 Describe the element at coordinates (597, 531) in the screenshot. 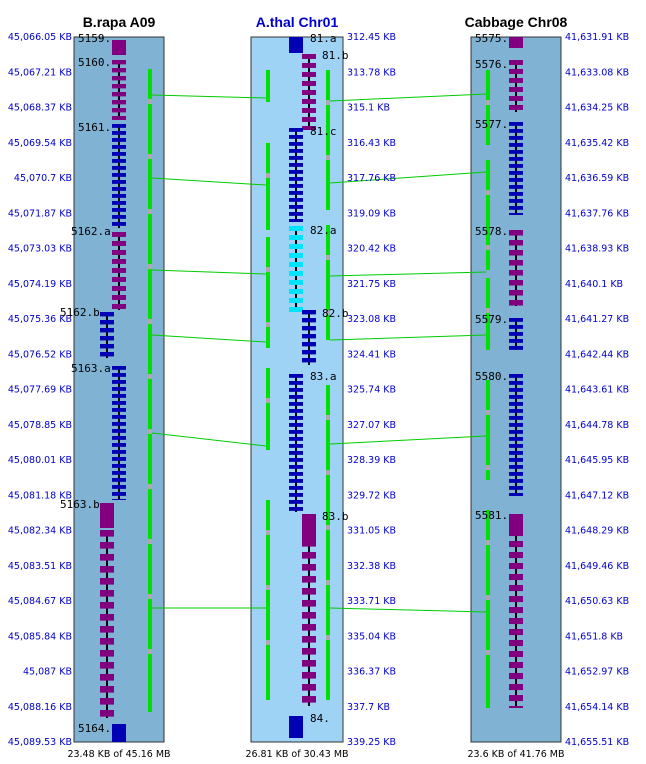

I see `tick-label: 41,648.29 KB` at that location.